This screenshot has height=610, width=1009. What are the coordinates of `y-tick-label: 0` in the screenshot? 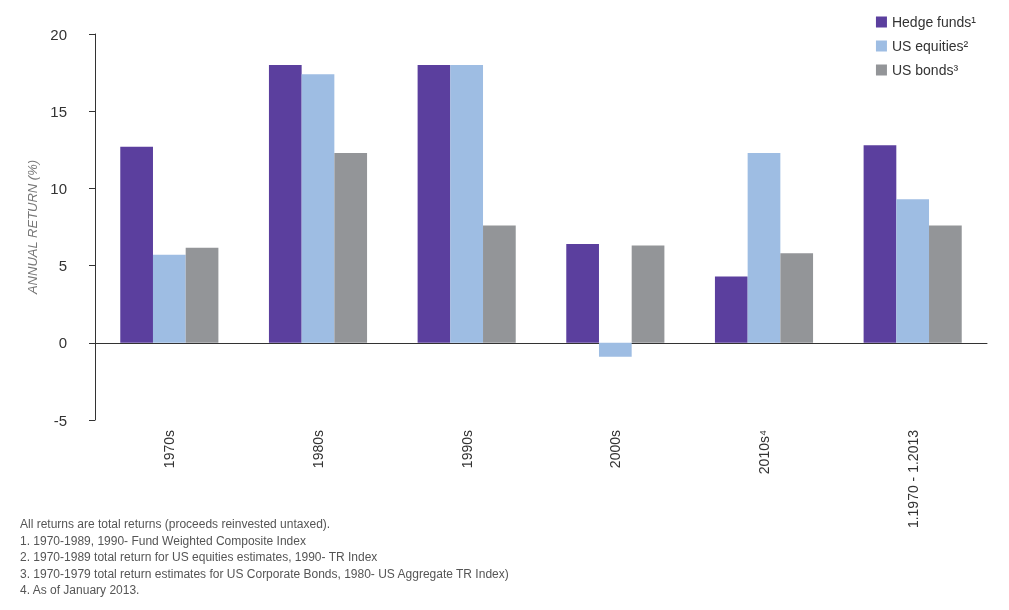 It's located at (62, 343).